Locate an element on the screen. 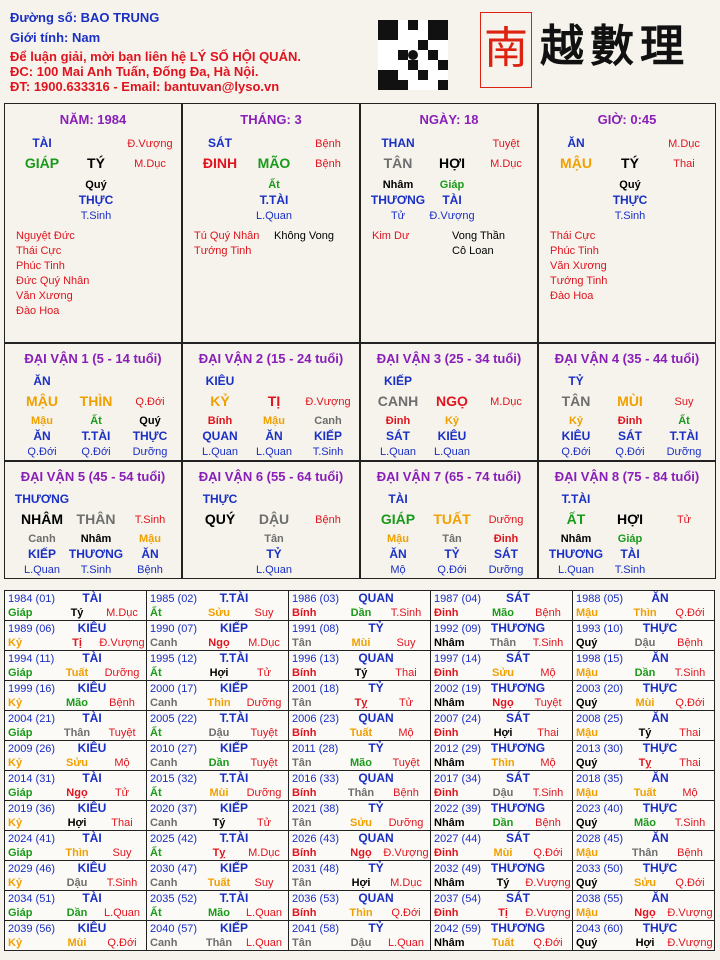  ten-god: THỰC is located at coordinates (660, 688).